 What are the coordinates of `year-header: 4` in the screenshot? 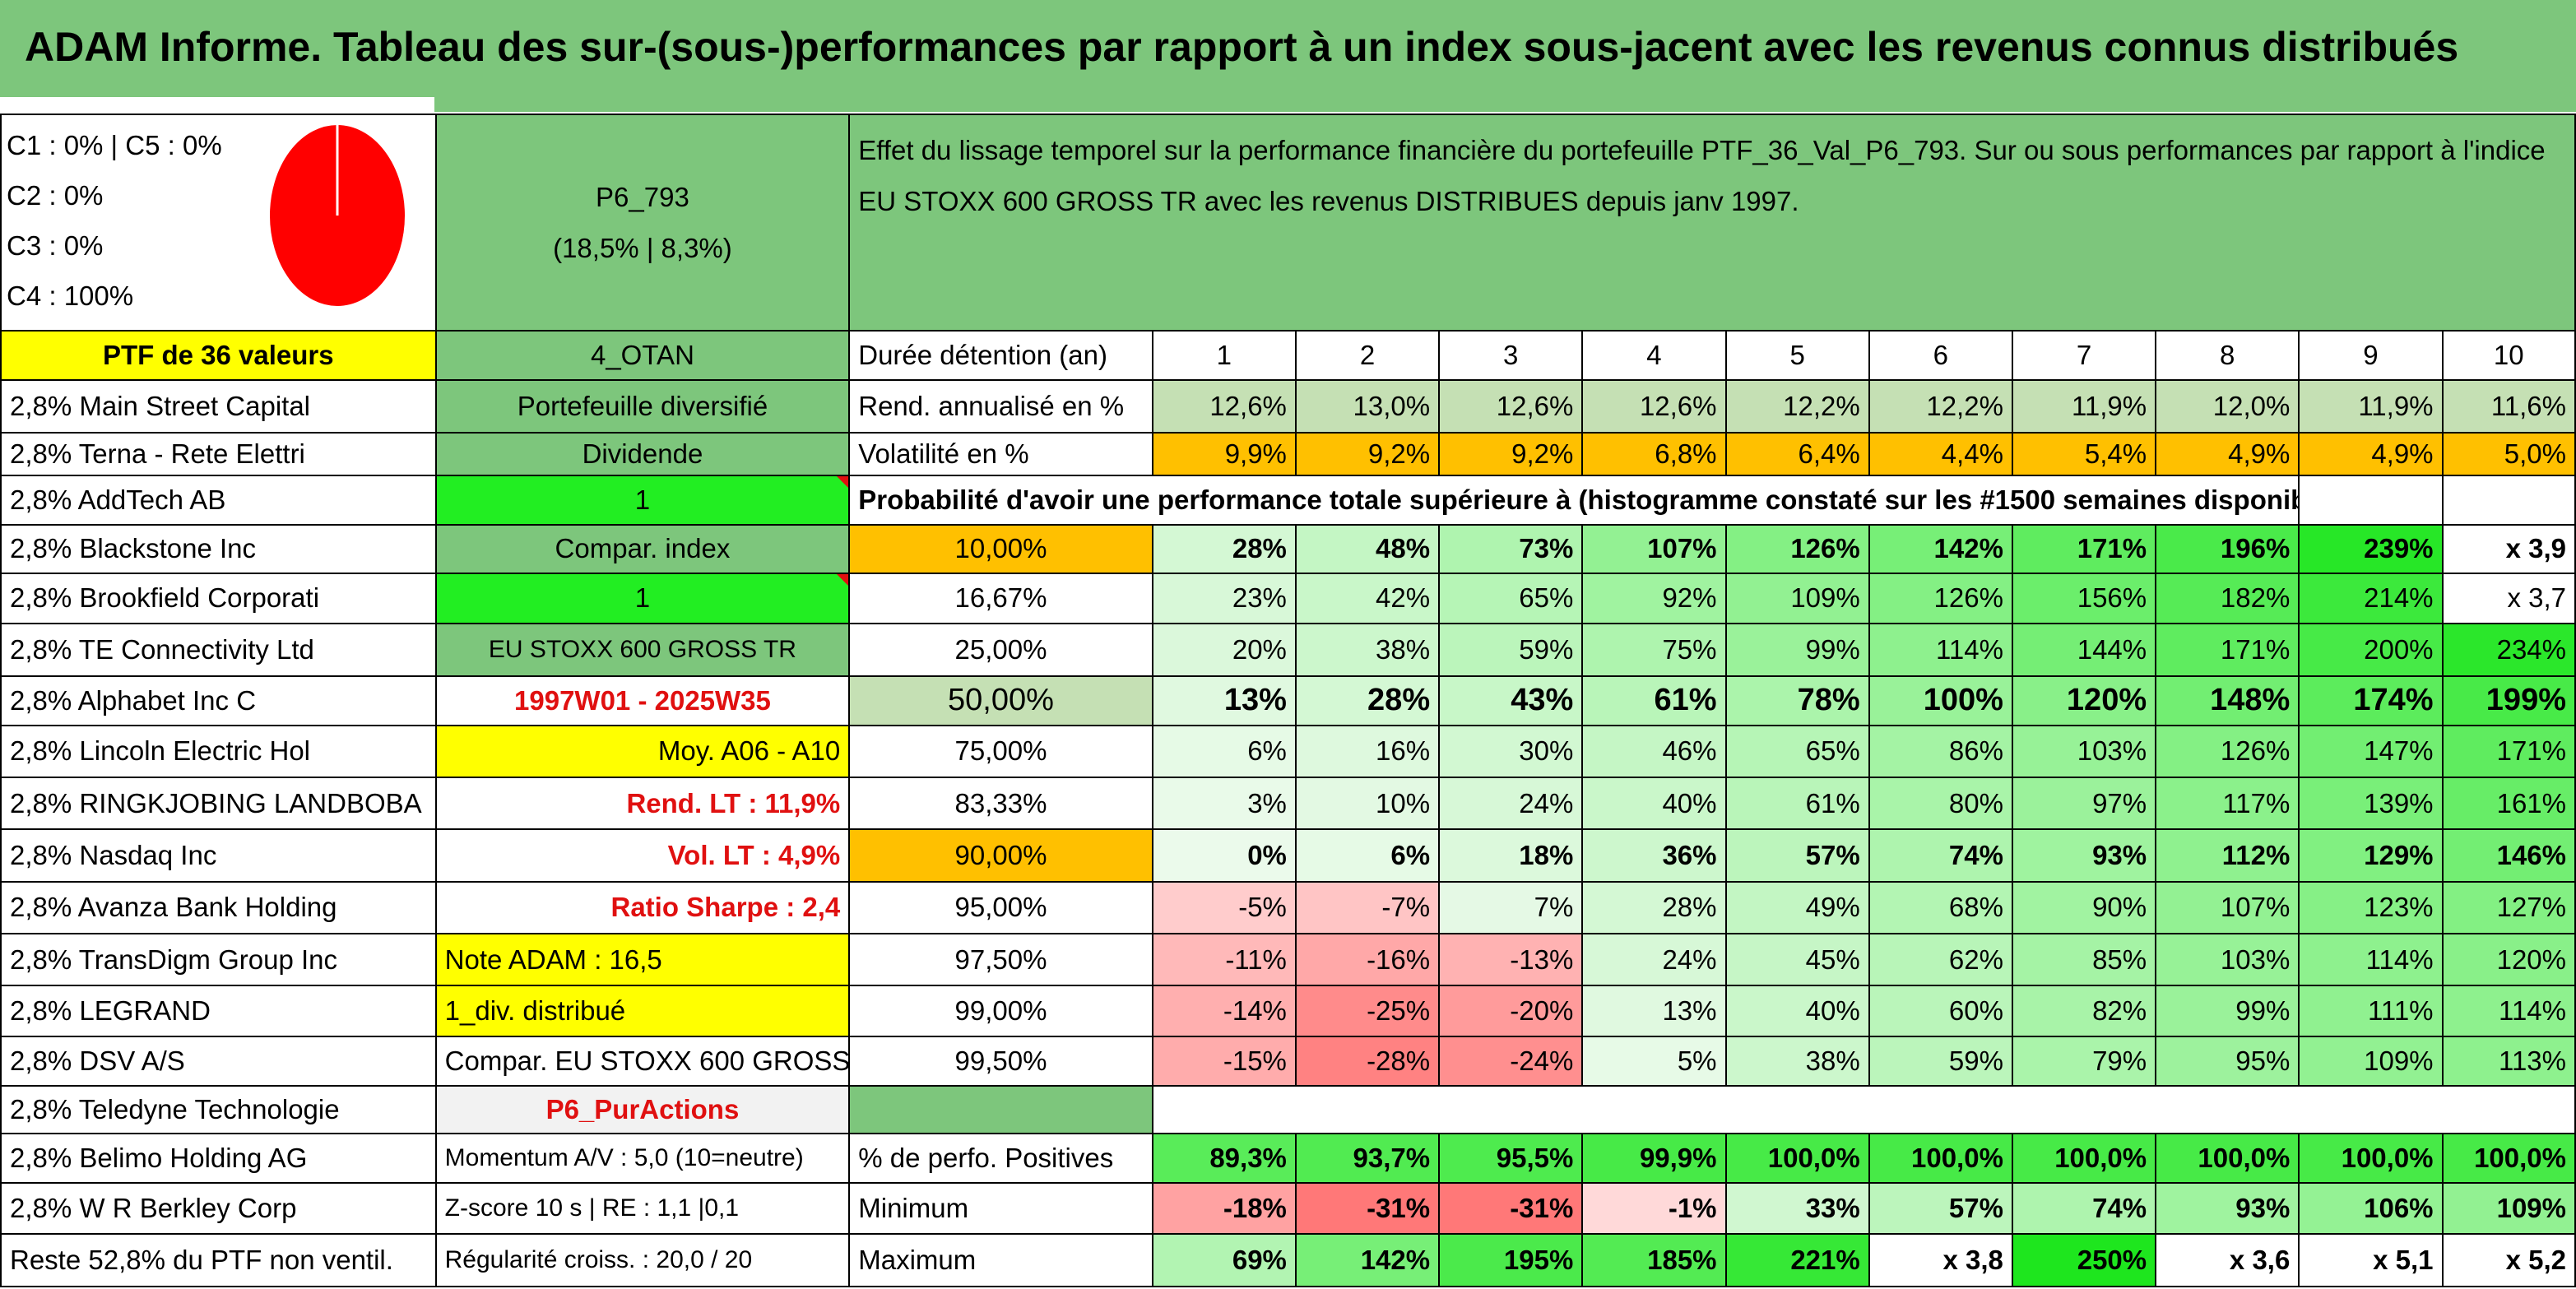 It's located at (1654, 356).